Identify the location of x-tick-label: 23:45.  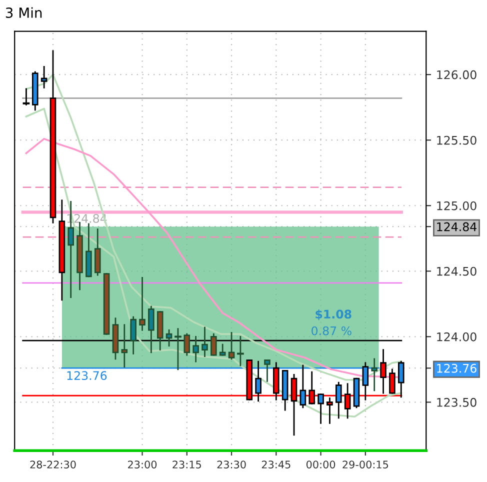
(276, 464).